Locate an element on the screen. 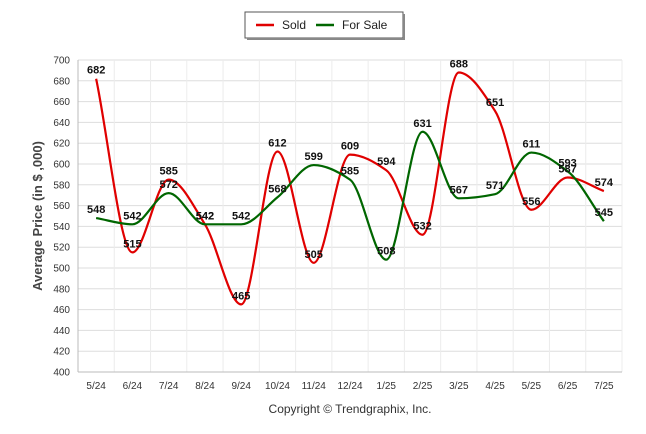 This screenshot has height=434, width=646. legend-label-for-sale: For Sale is located at coordinates (365, 25).